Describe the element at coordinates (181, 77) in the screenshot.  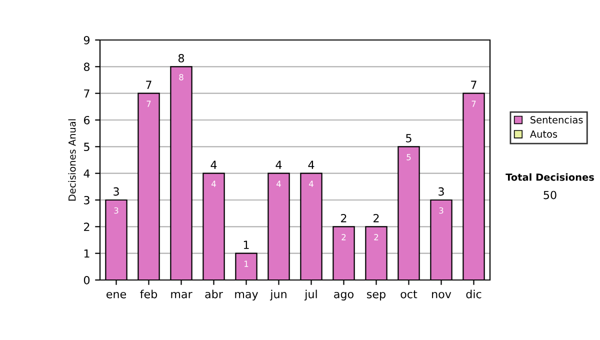
I see `data-label: 8` at that location.